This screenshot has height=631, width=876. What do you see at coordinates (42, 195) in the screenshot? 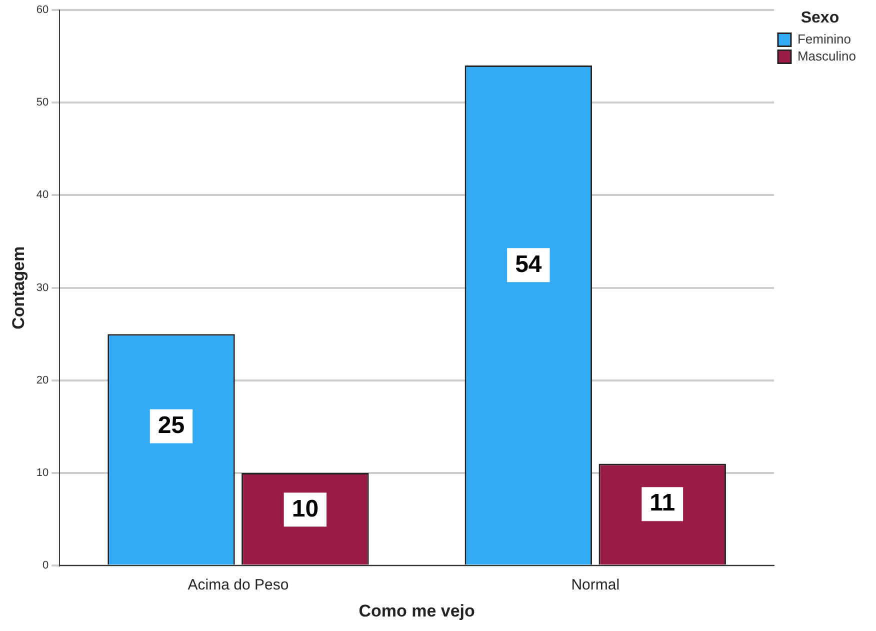
I see `y-tick-label: 40` at bounding box center [42, 195].